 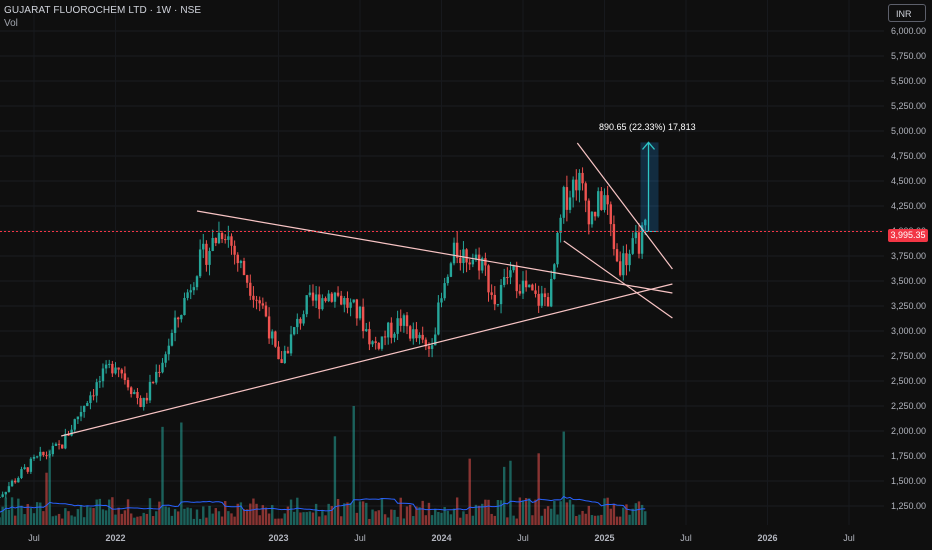 I want to click on price-tick-label: 5,500.00, so click(x=908, y=81).